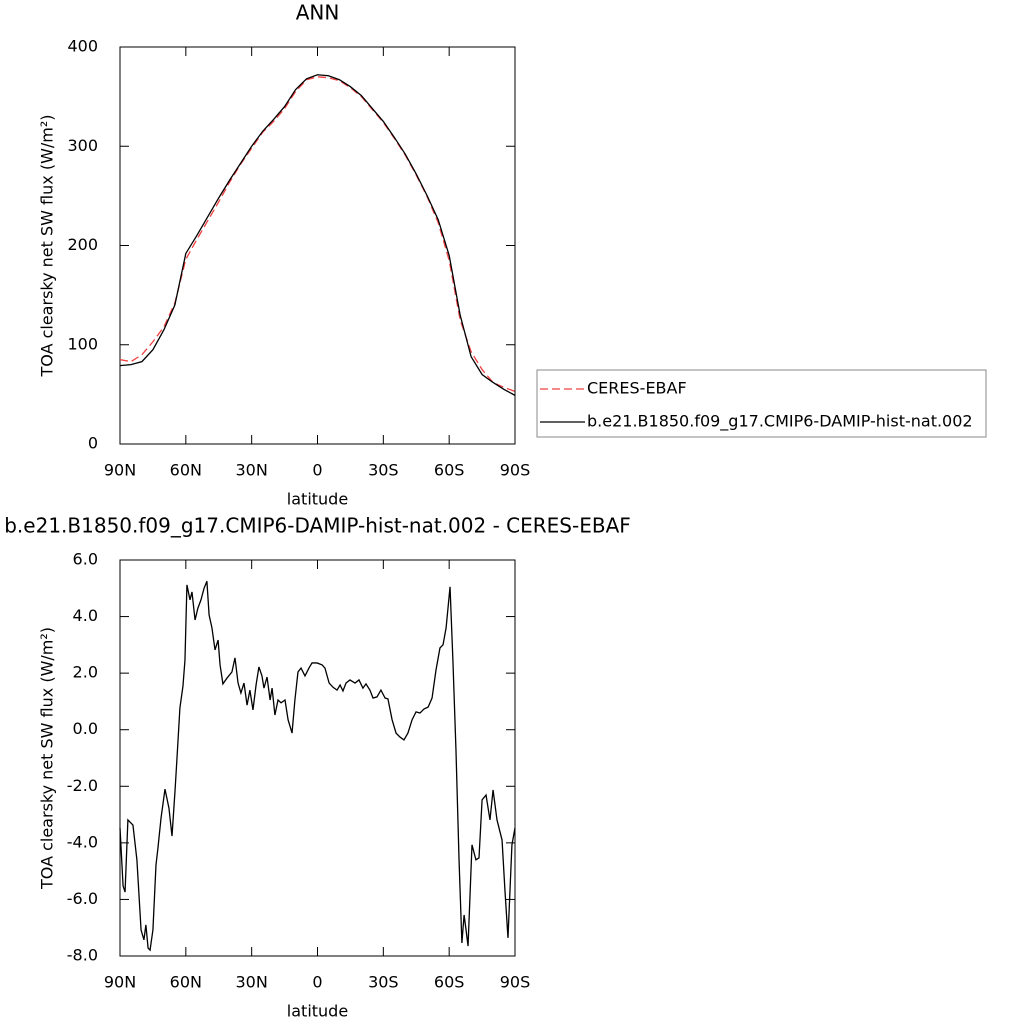 The width and height of the screenshot is (1024, 1024). I want to click on y-tick-label: -4.0, so click(82, 841).